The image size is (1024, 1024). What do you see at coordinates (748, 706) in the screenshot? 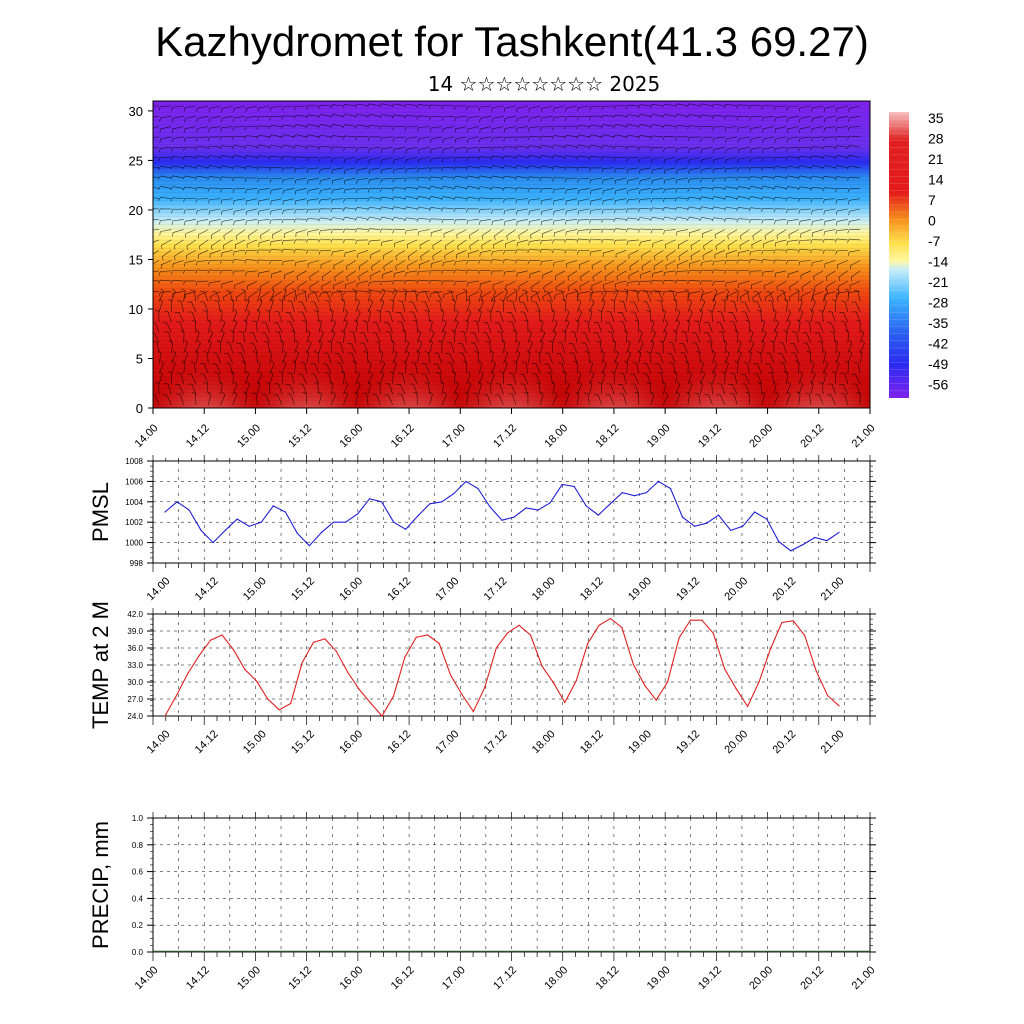
I see `temp-point` at bounding box center [748, 706].